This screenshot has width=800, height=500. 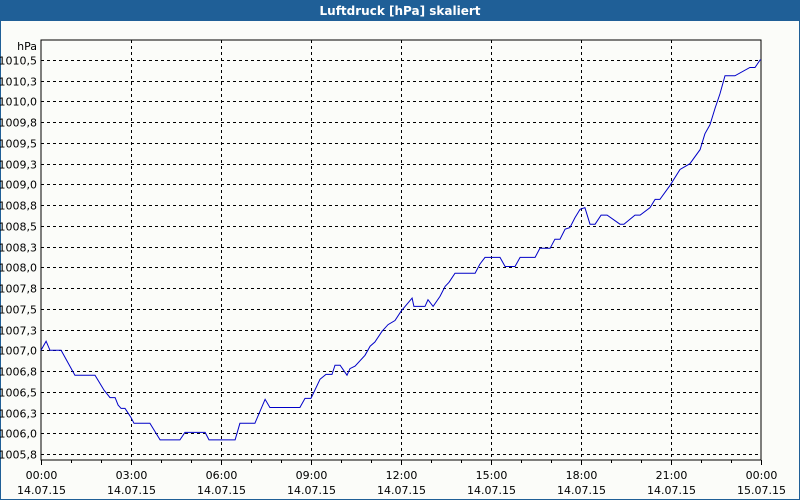 I want to click on window-title: Luftdruck [hPa] skaliert, so click(x=400, y=11).